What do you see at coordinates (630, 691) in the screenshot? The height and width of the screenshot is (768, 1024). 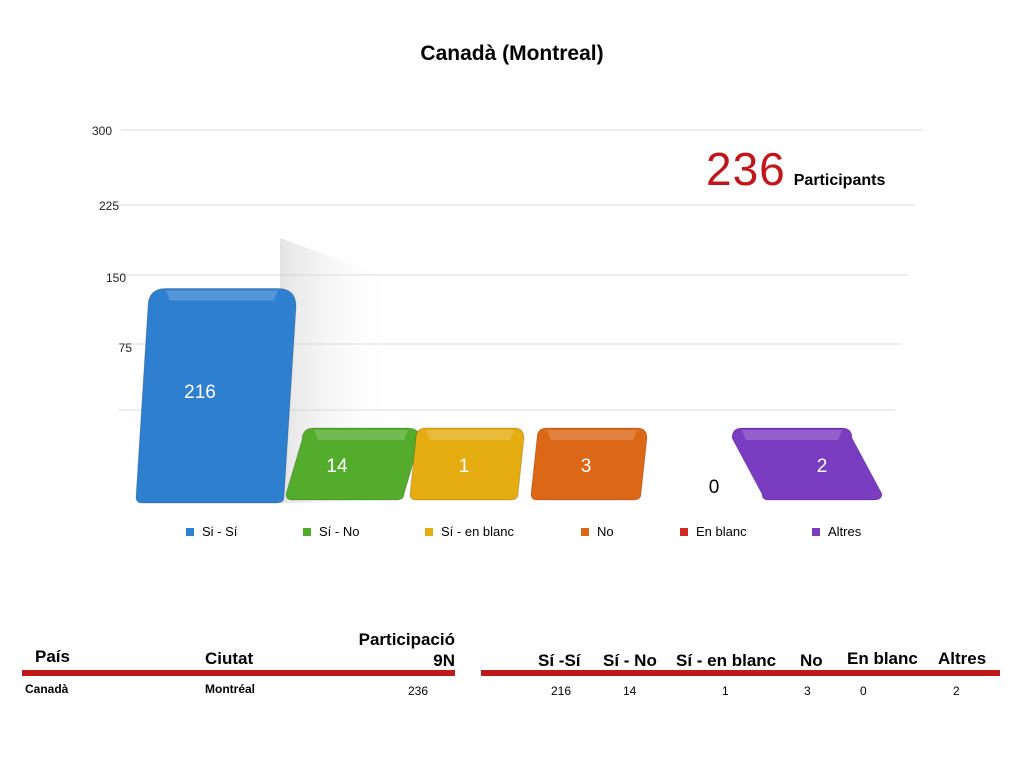 I see `table-cell-si-no: 14` at bounding box center [630, 691].